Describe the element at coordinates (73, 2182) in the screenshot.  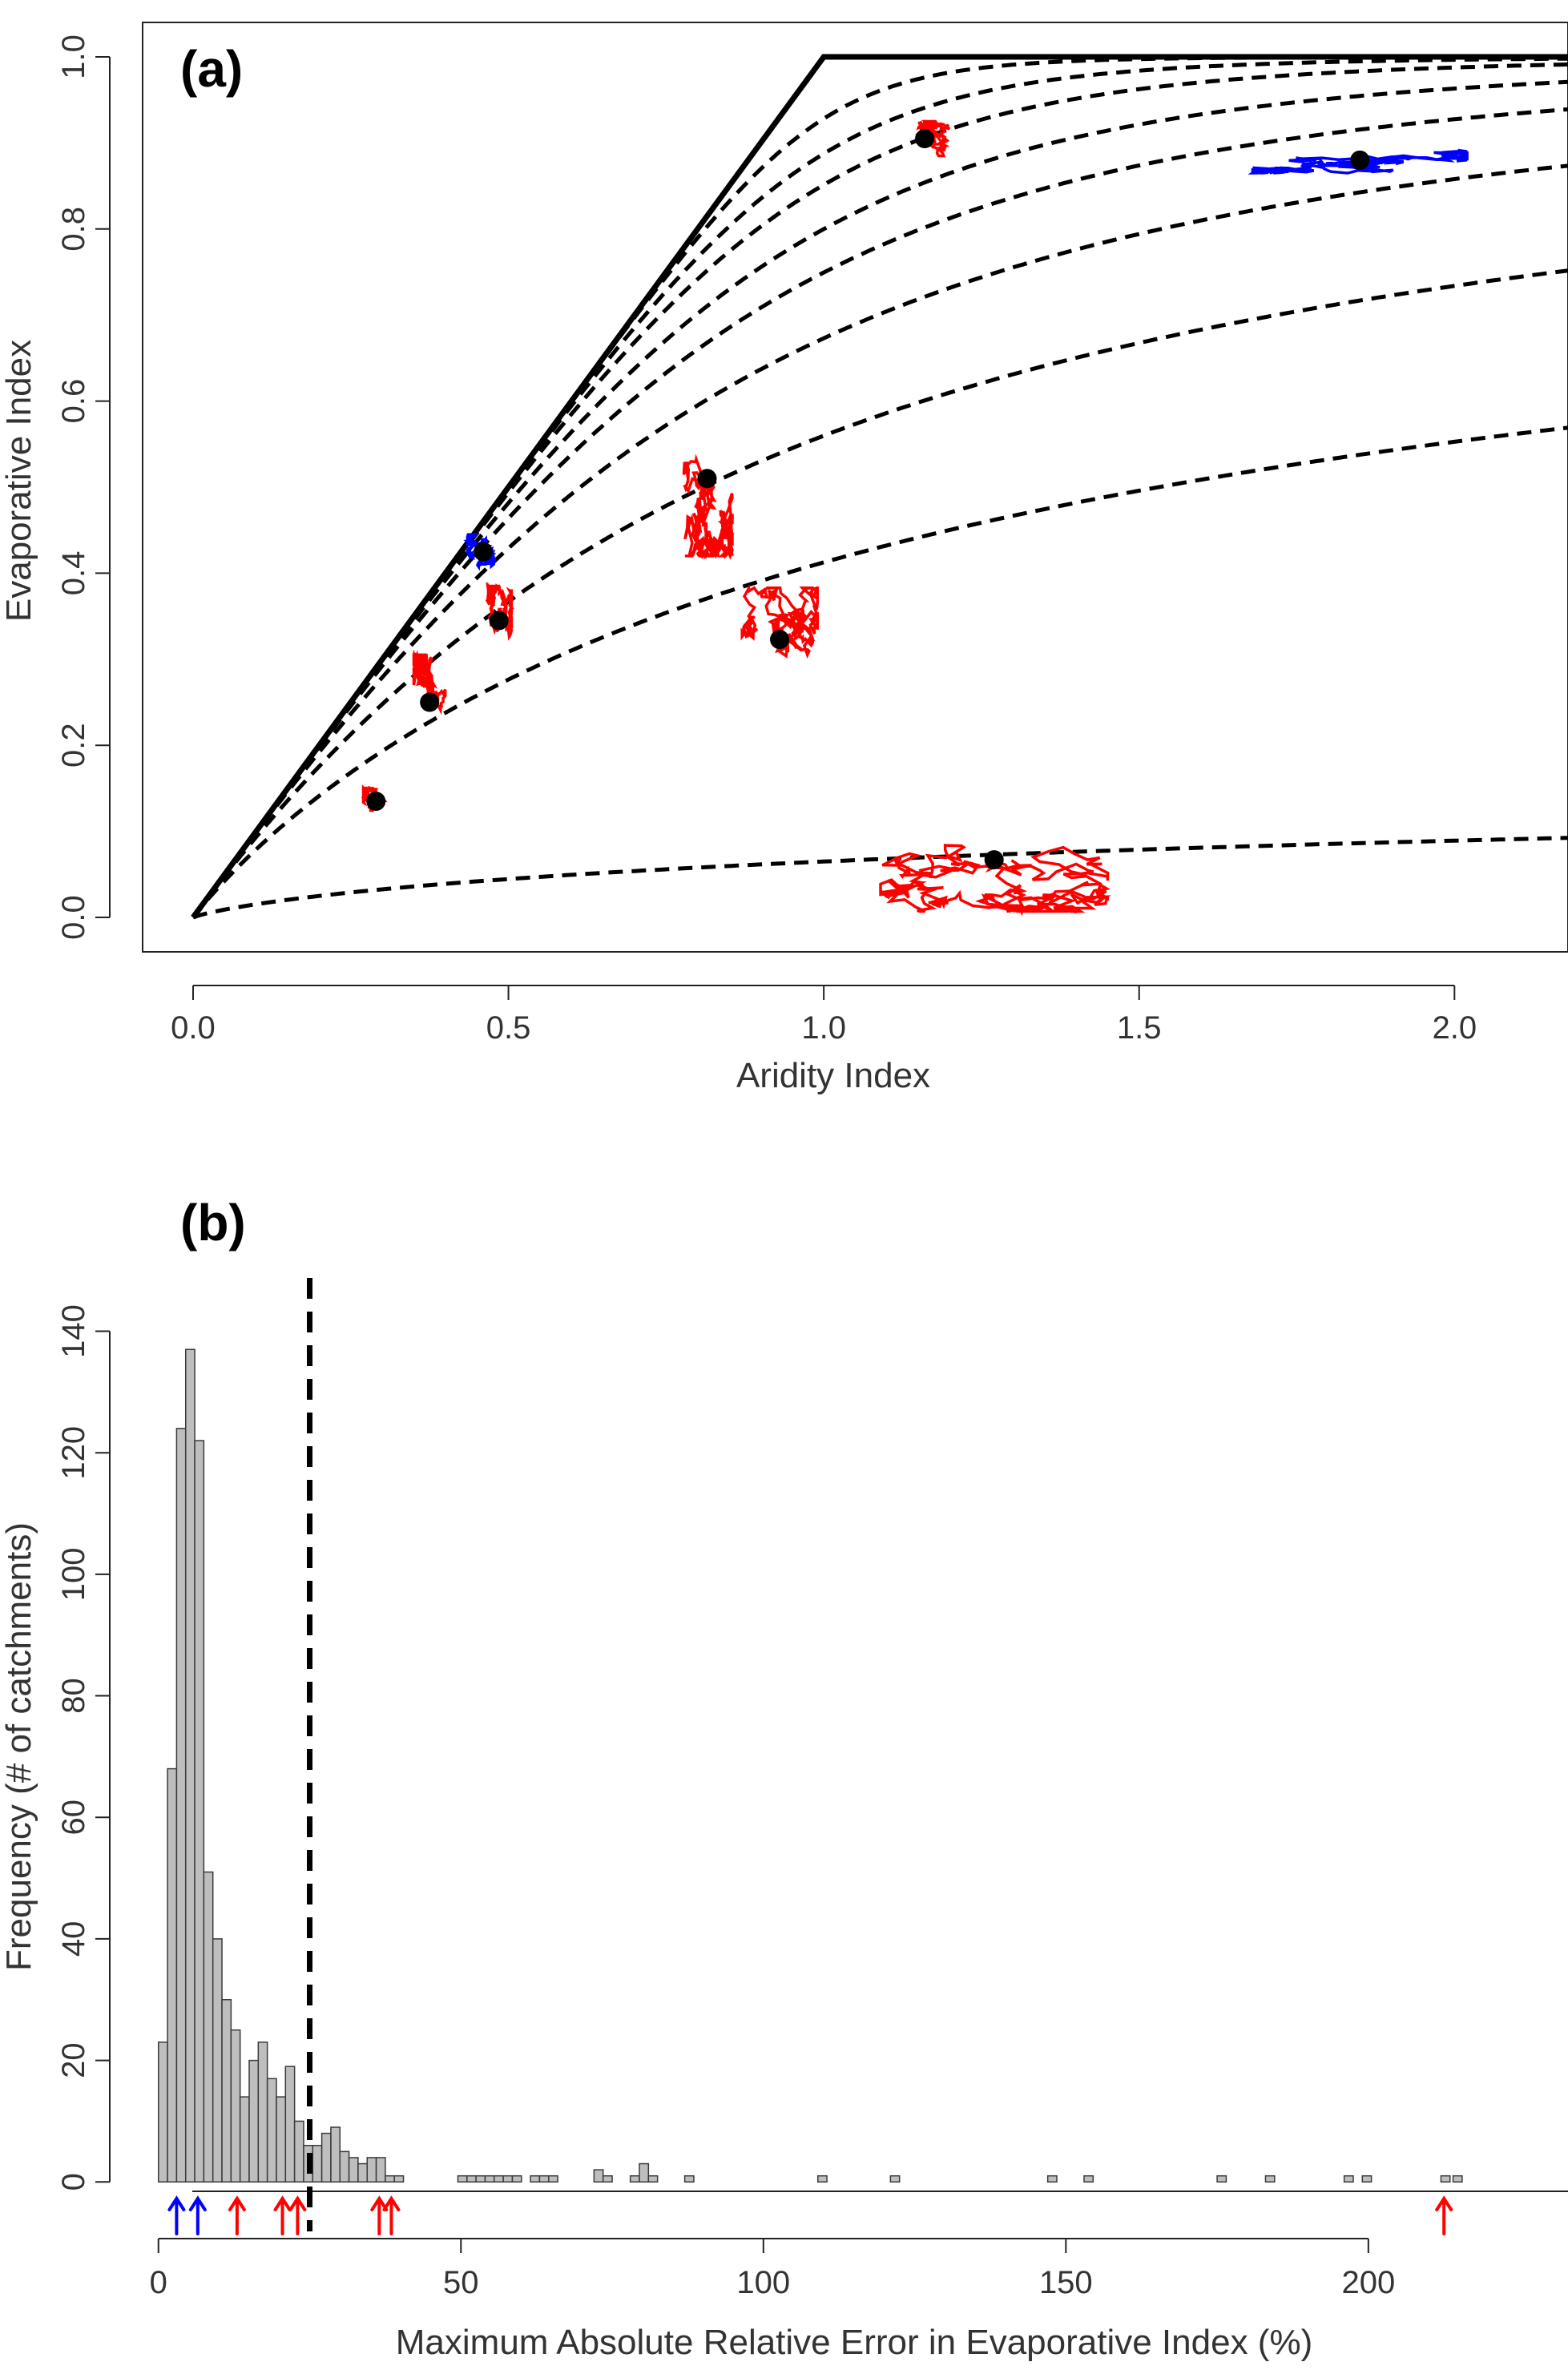
I see `y-tick-label: 0` at that location.